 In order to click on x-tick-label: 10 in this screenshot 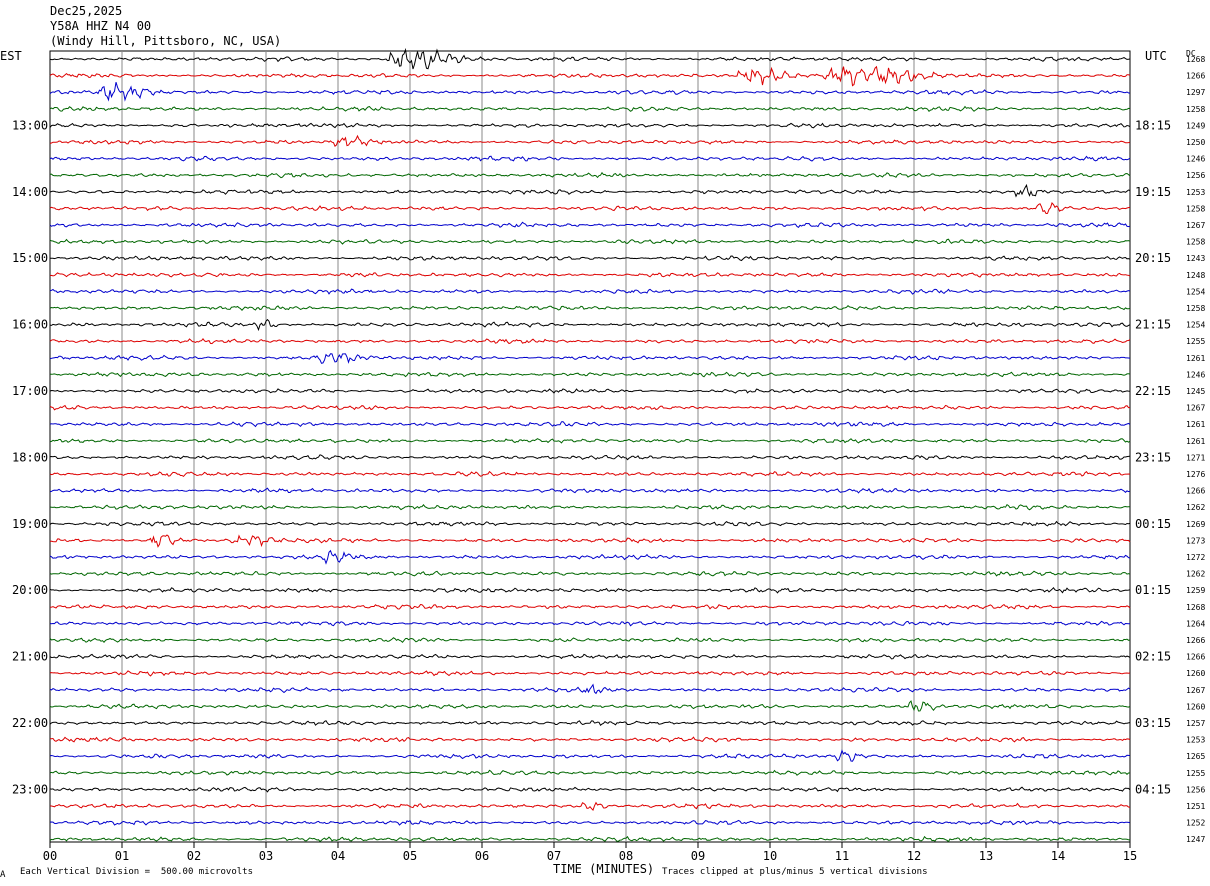, I will do `click(770, 856)`.